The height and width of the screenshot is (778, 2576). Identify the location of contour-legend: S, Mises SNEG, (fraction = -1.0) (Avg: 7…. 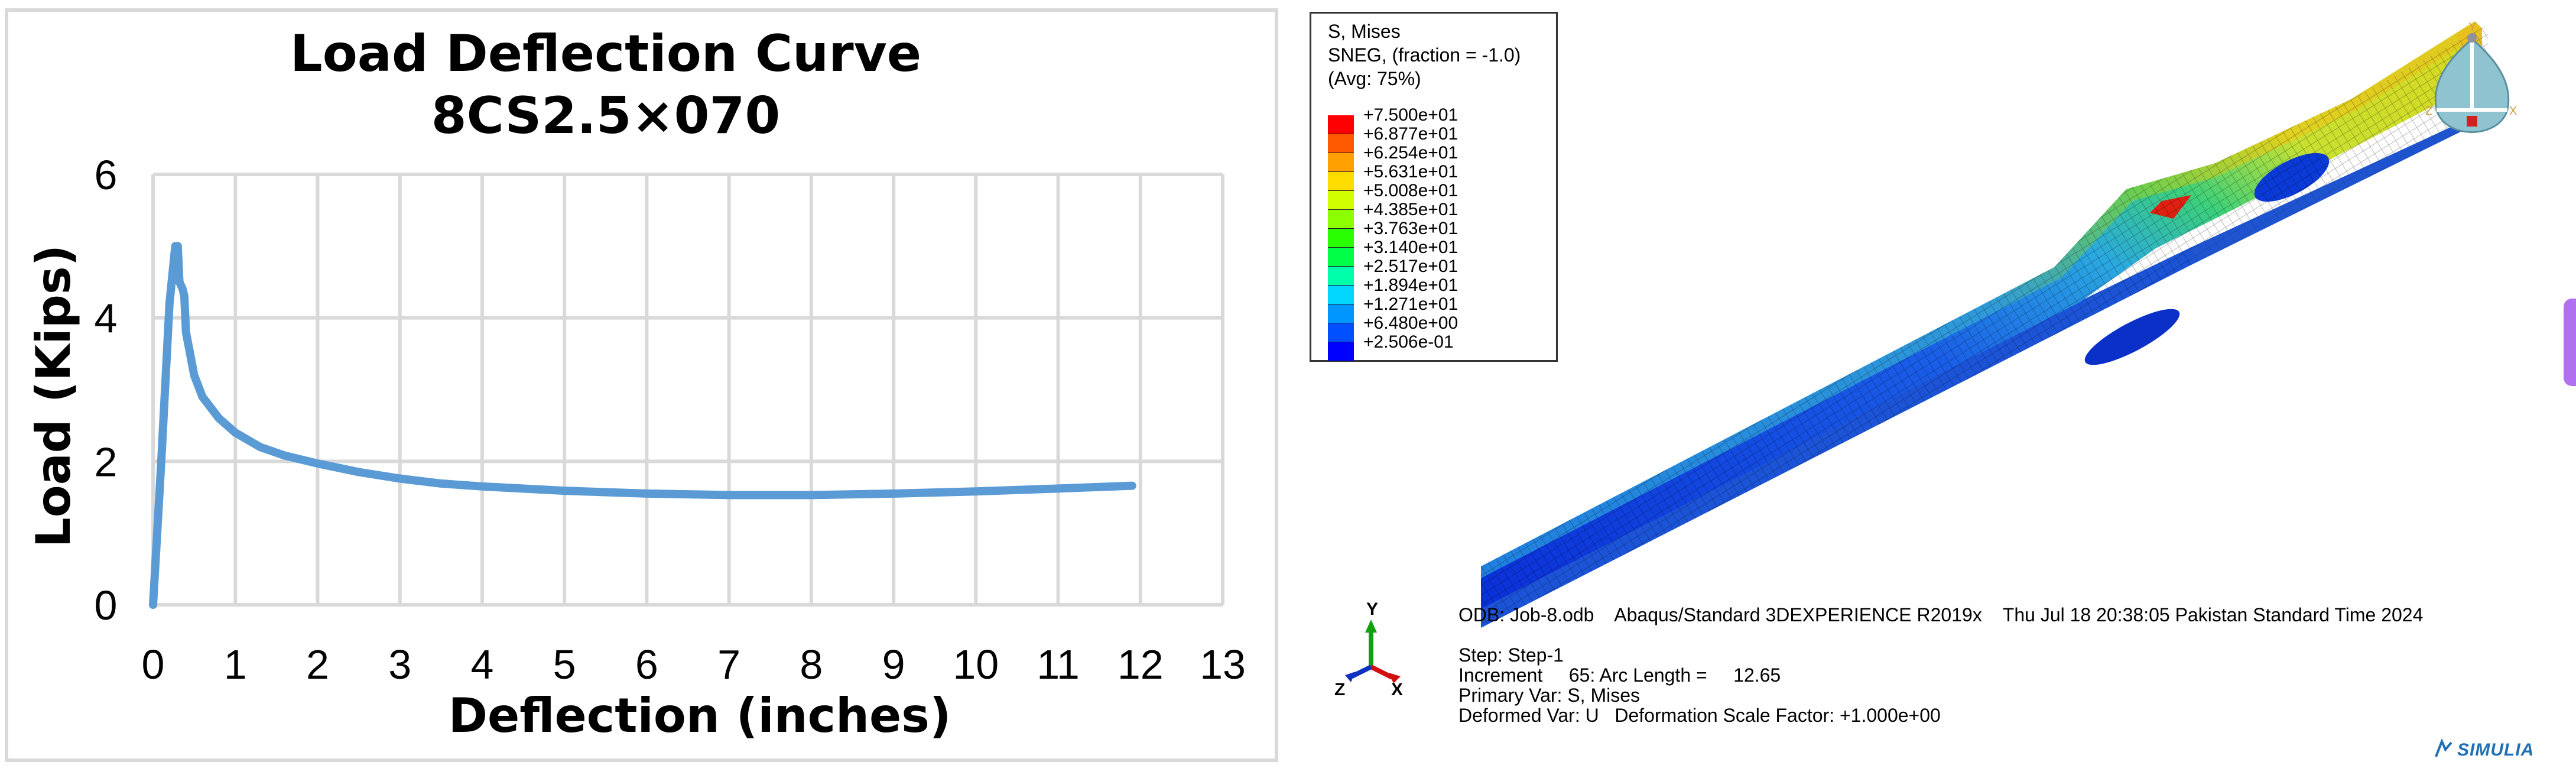
(1434, 187).